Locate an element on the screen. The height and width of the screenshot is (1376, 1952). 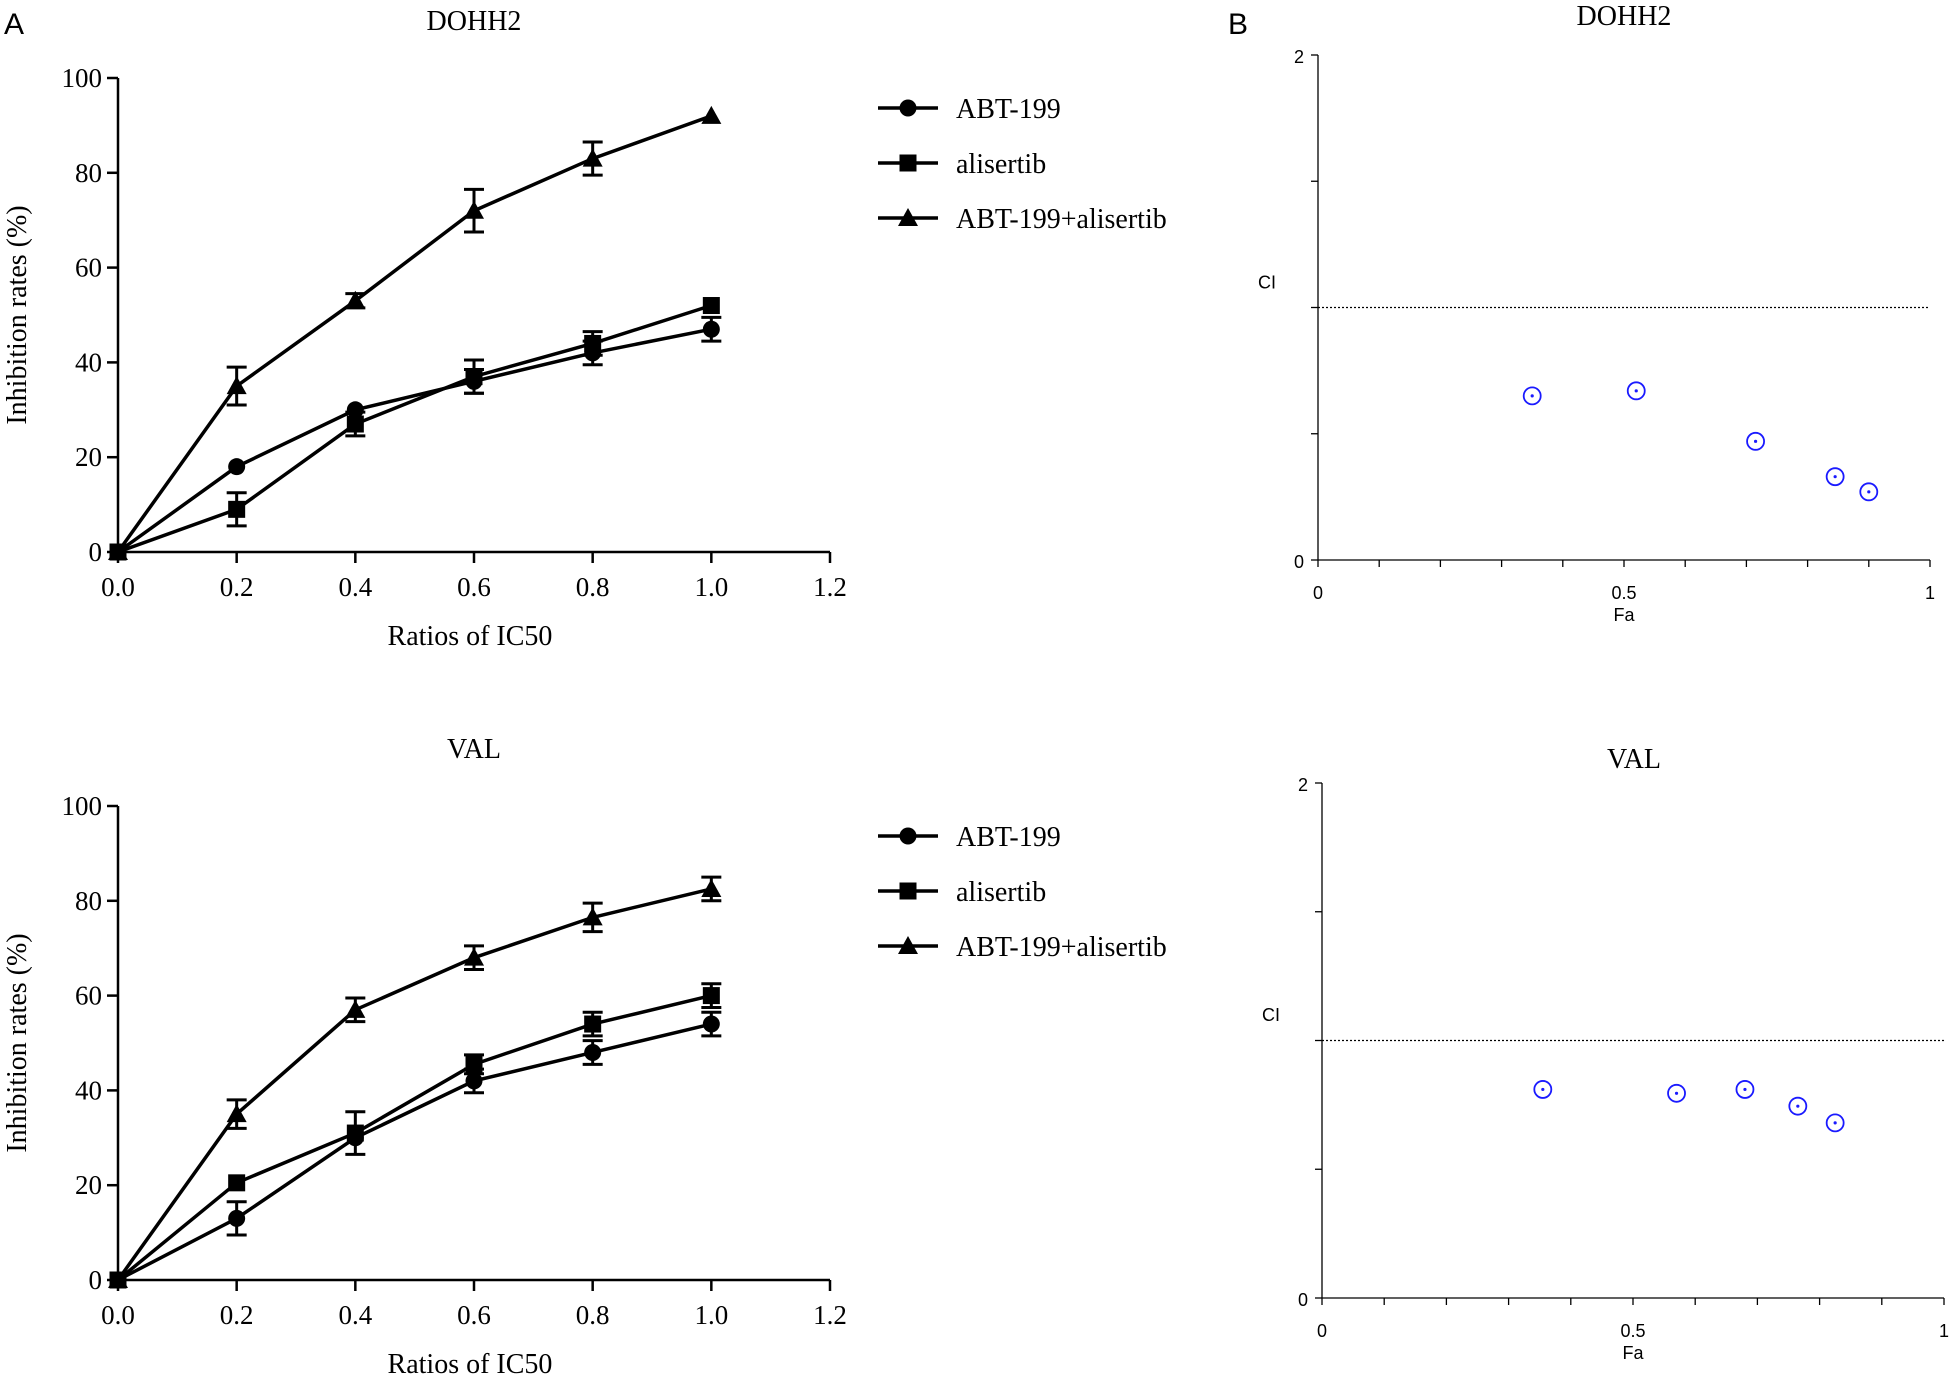
legend-label: alisertib is located at coordinates (1001, 892).